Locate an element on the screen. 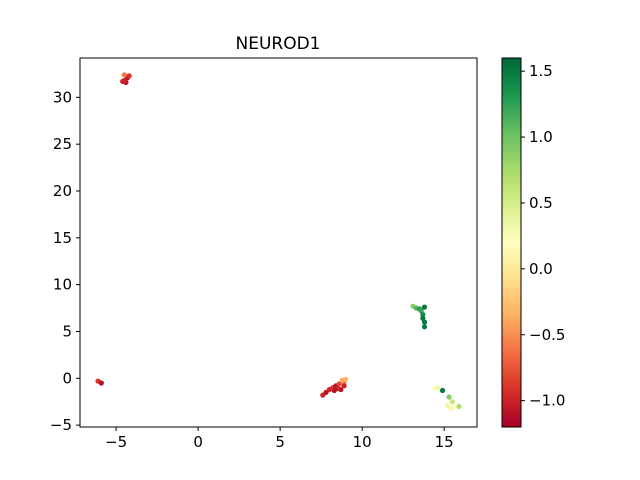  x-tick-label: −5 is located at coordinates (116, 442).